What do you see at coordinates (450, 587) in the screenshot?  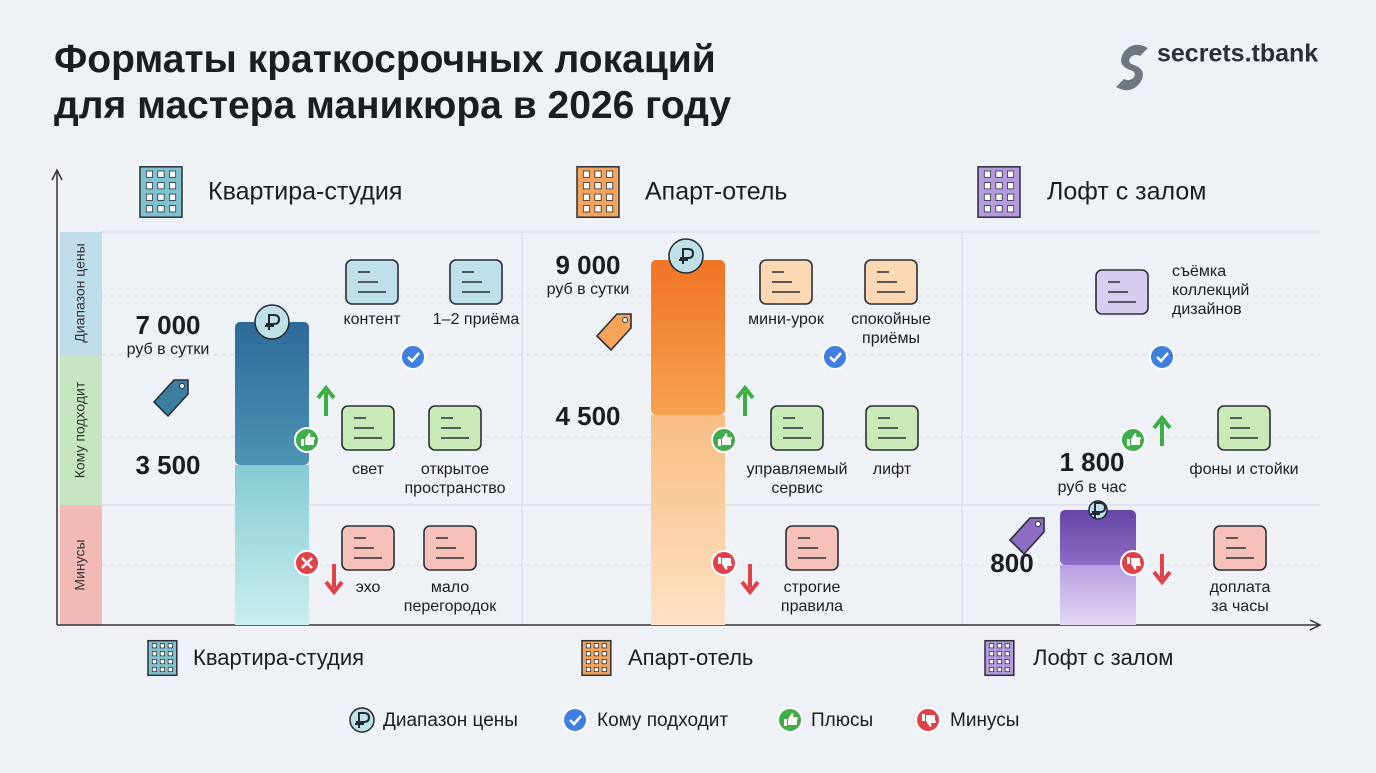 I see `cons-label: мало` at bounding box center [450, 587].